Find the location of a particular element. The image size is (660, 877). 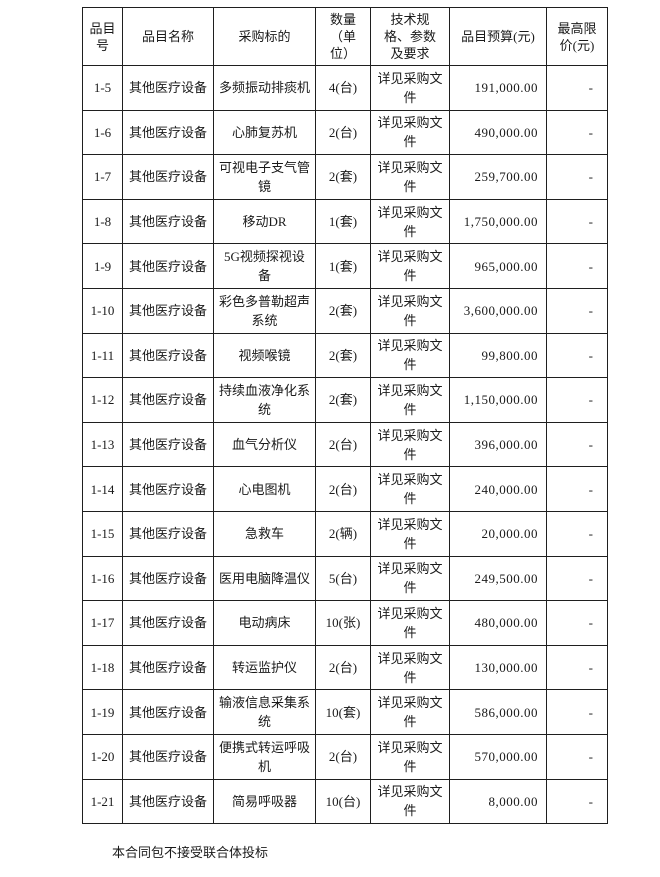

cell-item-no: 1-6 is located at coordinates (102, 132).